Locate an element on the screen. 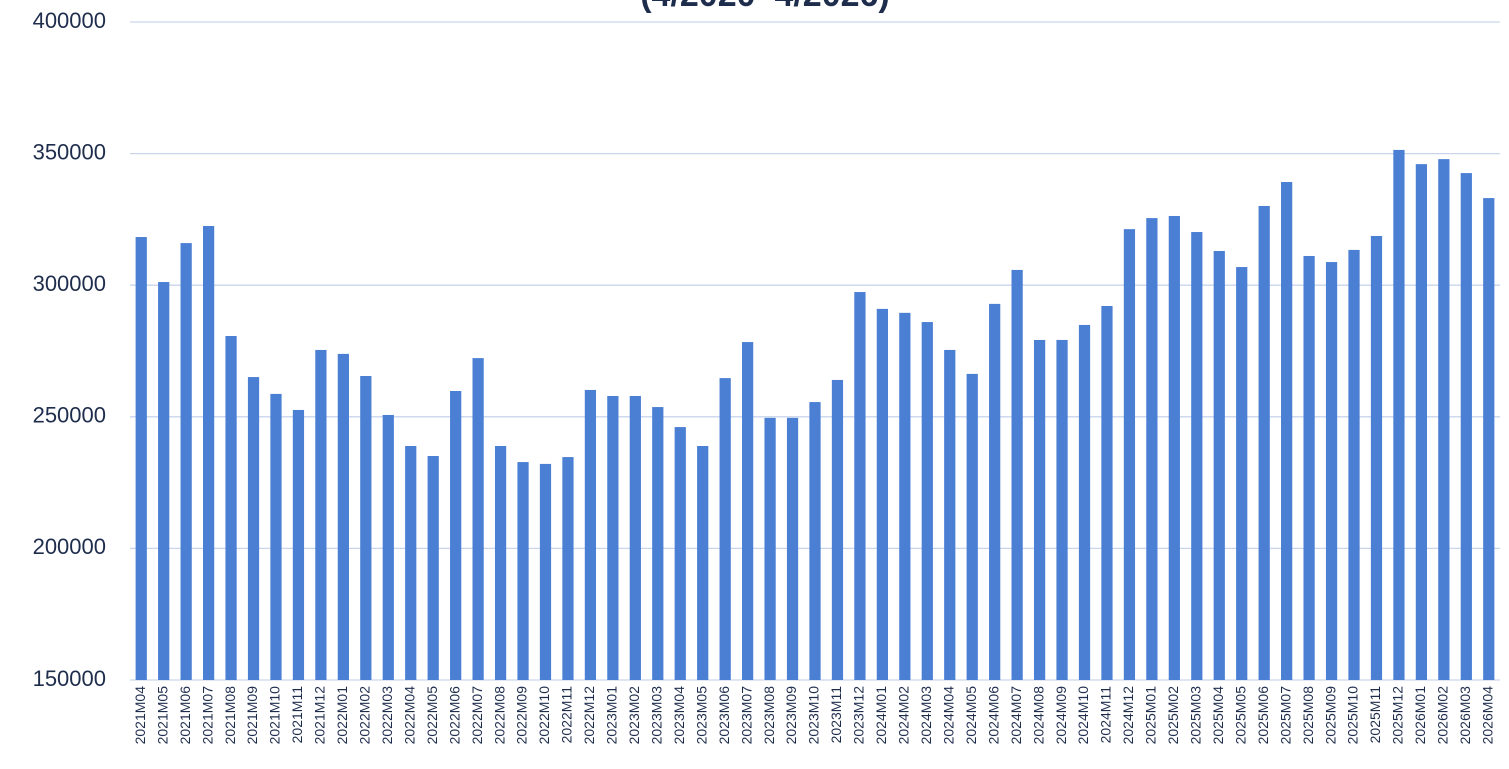 The width and height of the screenshot is (1509, 769). x-tick-label: 2026M01 is located at coordinates (1420, 715).